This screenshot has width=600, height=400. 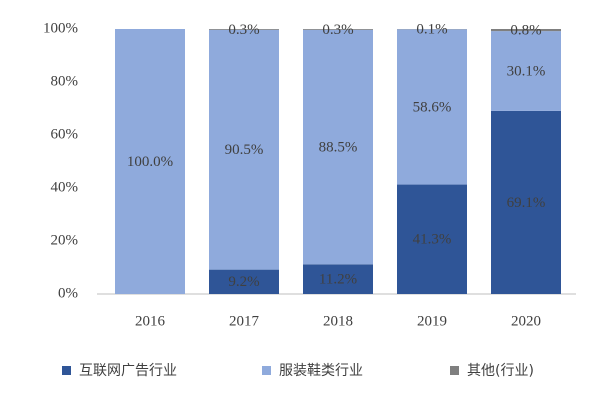 What do you see at coordinates (526, 321) in the screenshot?
I see `x-tick-label: 2020` at bounding box center [526, 321].